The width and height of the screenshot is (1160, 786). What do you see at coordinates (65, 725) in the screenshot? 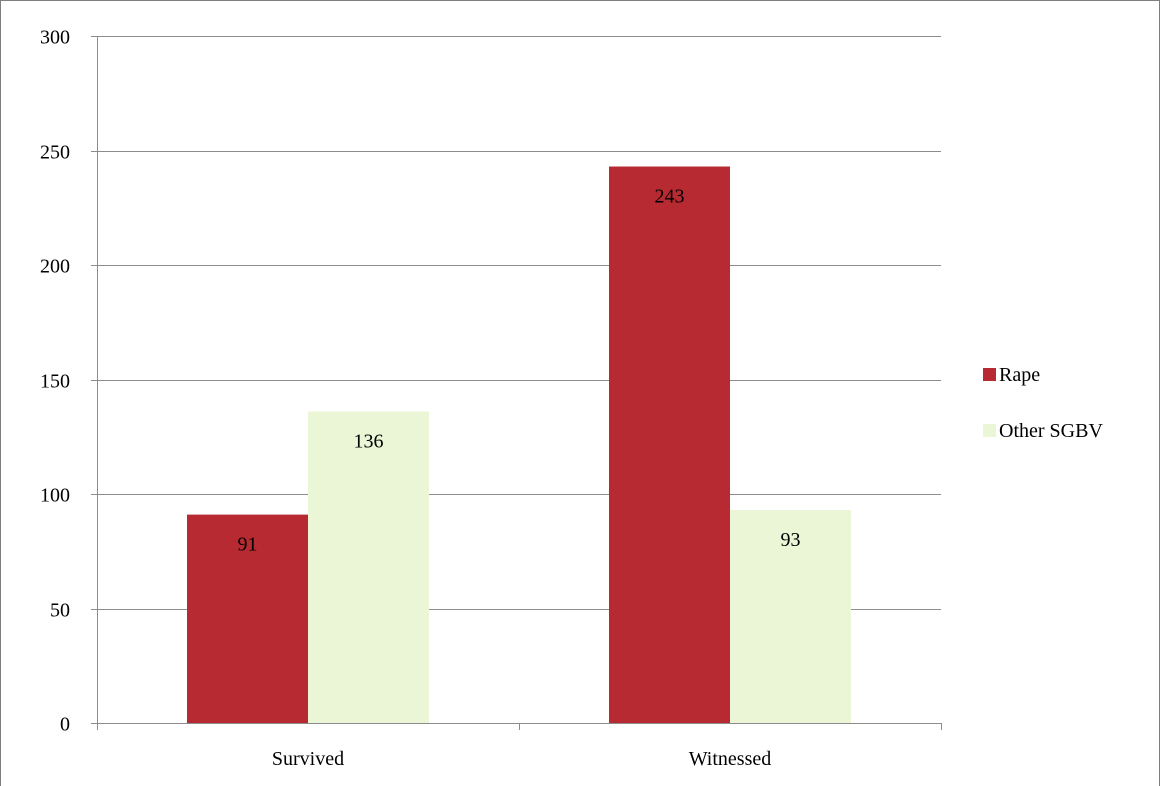
I see `y-tick-label-0: 0` at bounding box center [65, 725].